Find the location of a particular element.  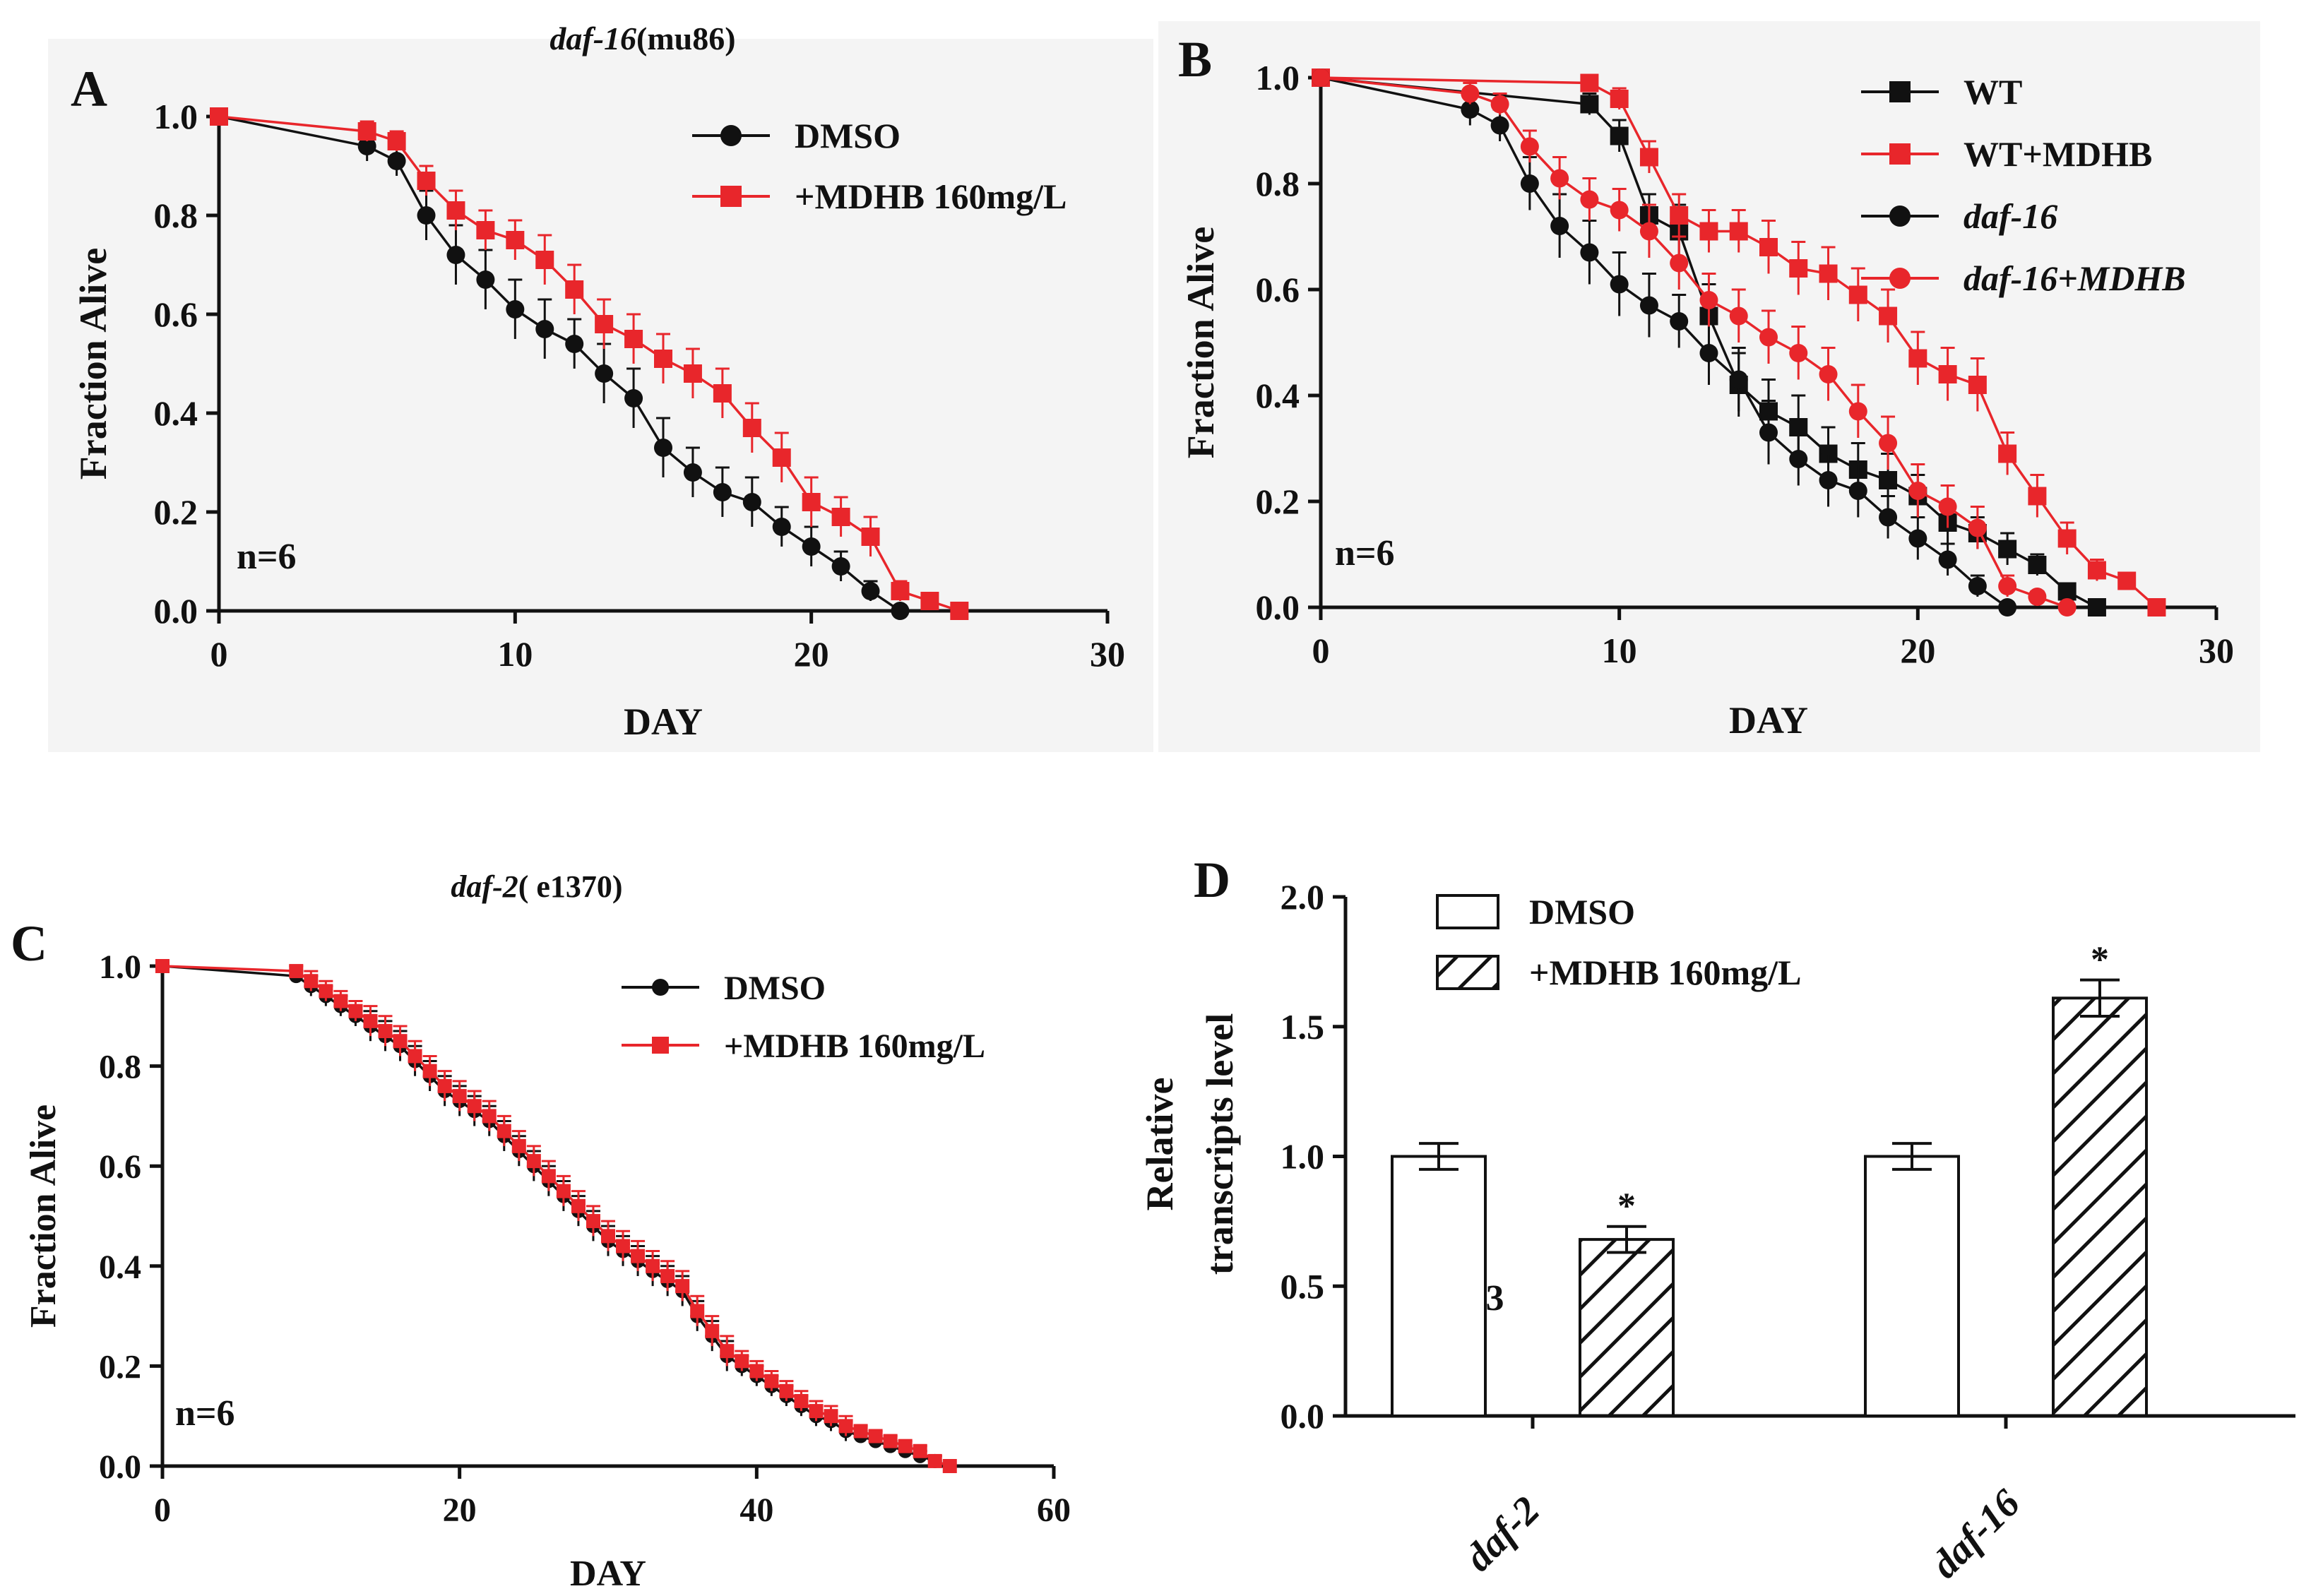

y-tick-label: 0.5 is located at coordinates (1303, 1286).